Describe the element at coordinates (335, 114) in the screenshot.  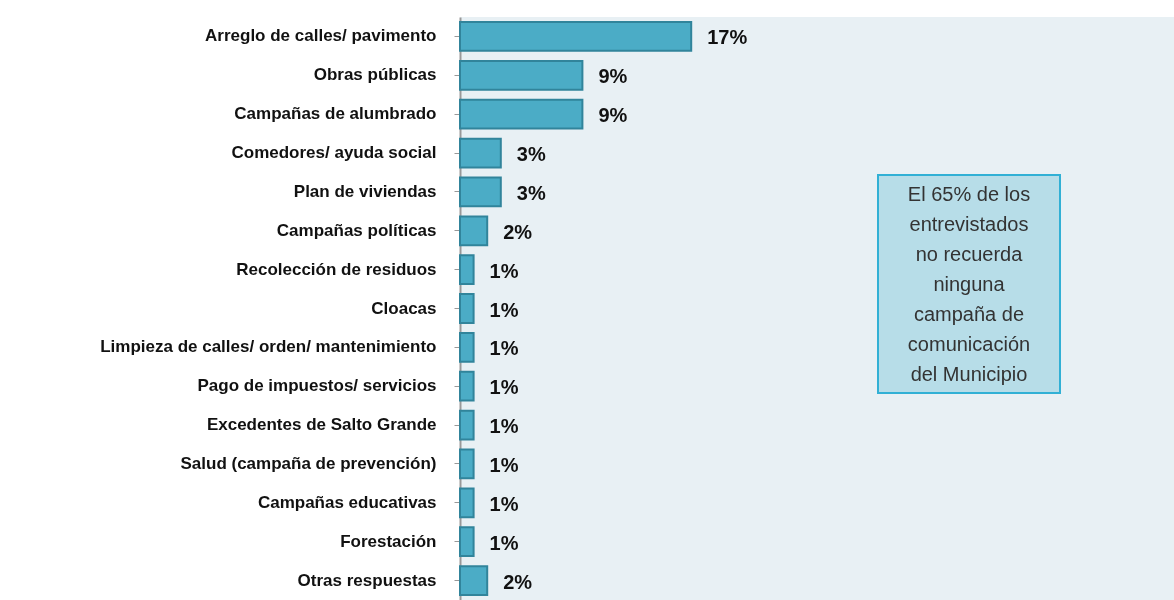
I see `y-tick-label: Campañas de alumbrado` at that location.